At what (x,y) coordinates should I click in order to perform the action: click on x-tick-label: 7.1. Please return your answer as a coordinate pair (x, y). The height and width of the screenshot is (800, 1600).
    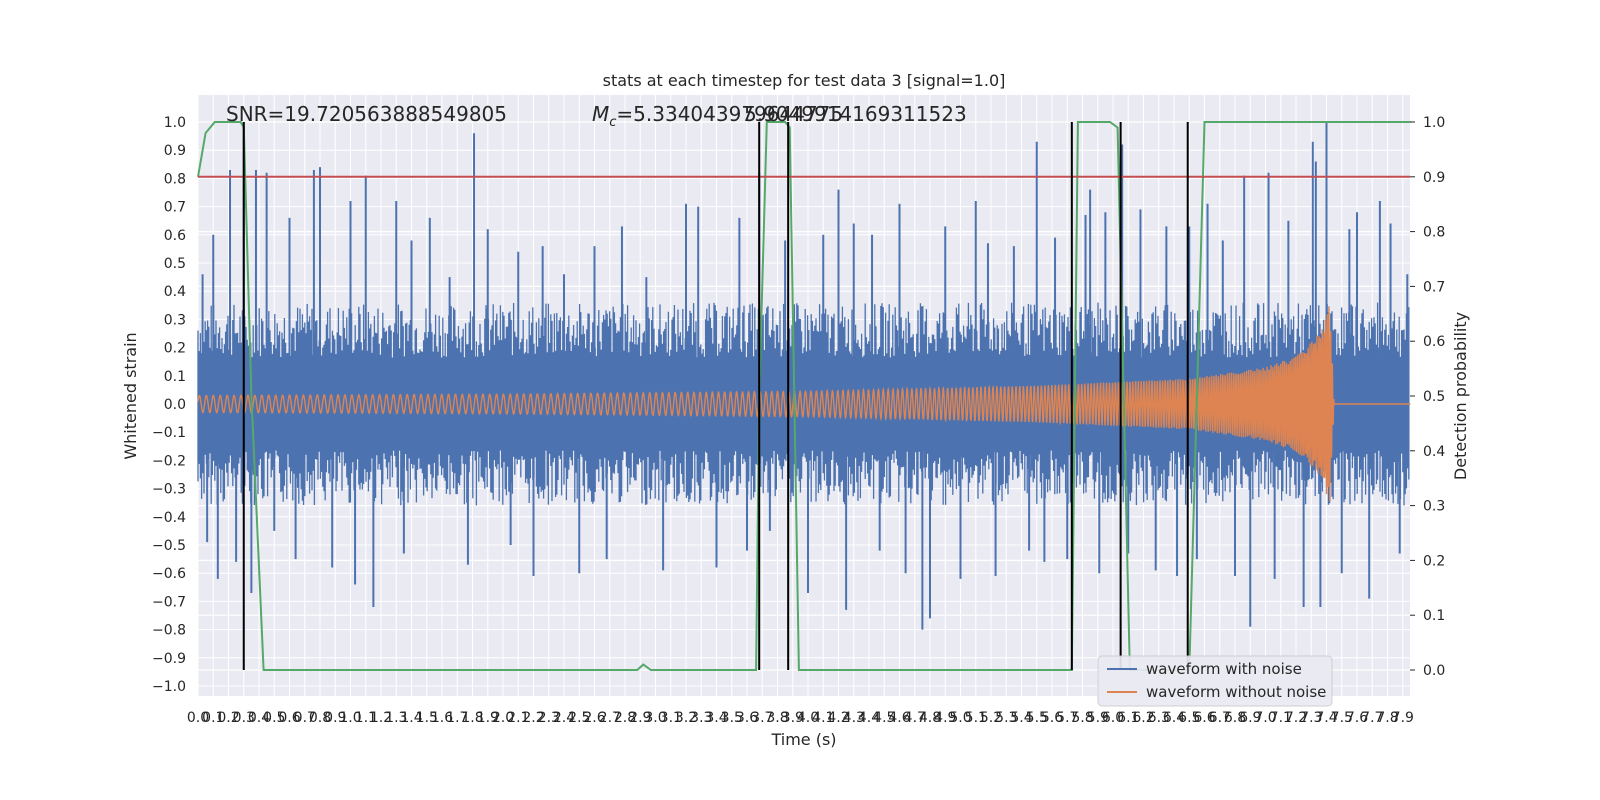
    Looking at the image, I should click on (1281, 718).